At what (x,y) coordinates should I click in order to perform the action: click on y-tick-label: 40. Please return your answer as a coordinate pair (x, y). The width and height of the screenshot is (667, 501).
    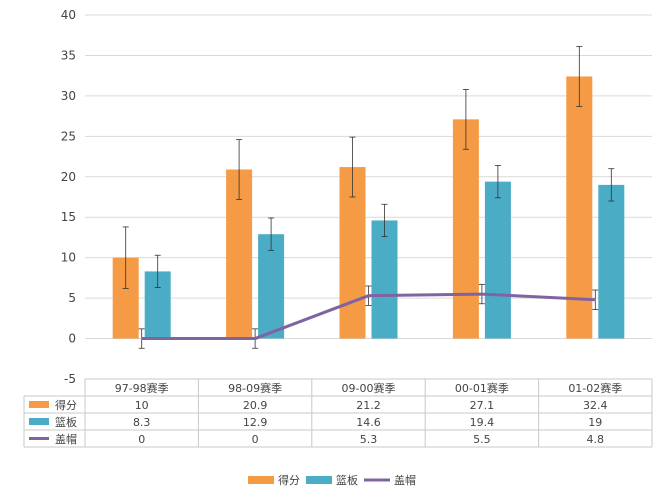
    Looking at the image, I should click on (68, 15).